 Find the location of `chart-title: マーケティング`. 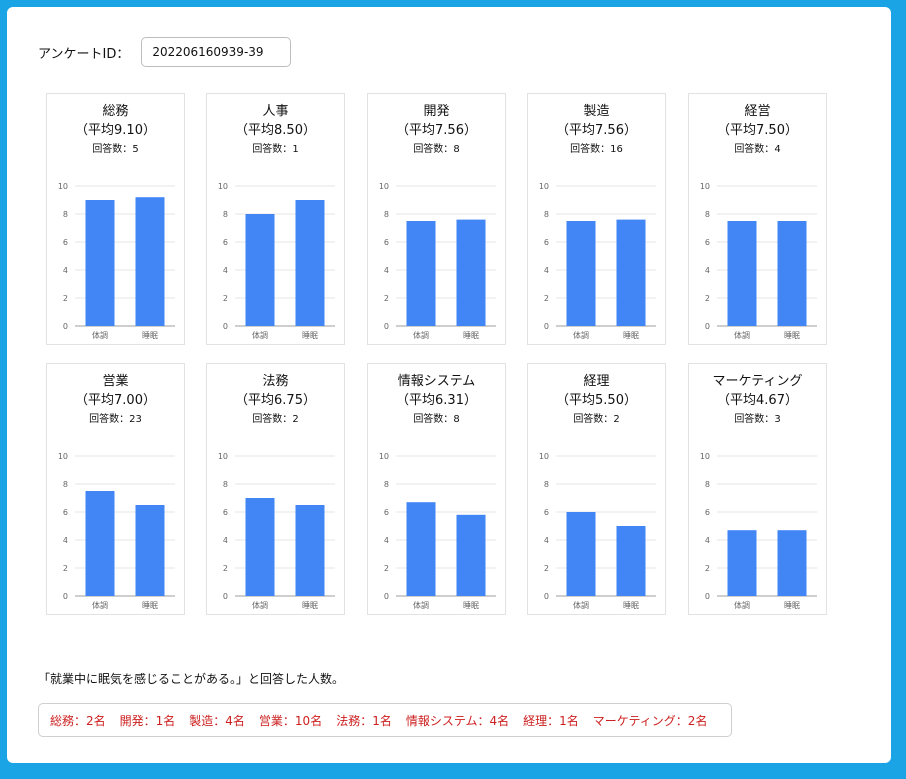

chart-title: マーケティング is located at coordinates (757, 381).